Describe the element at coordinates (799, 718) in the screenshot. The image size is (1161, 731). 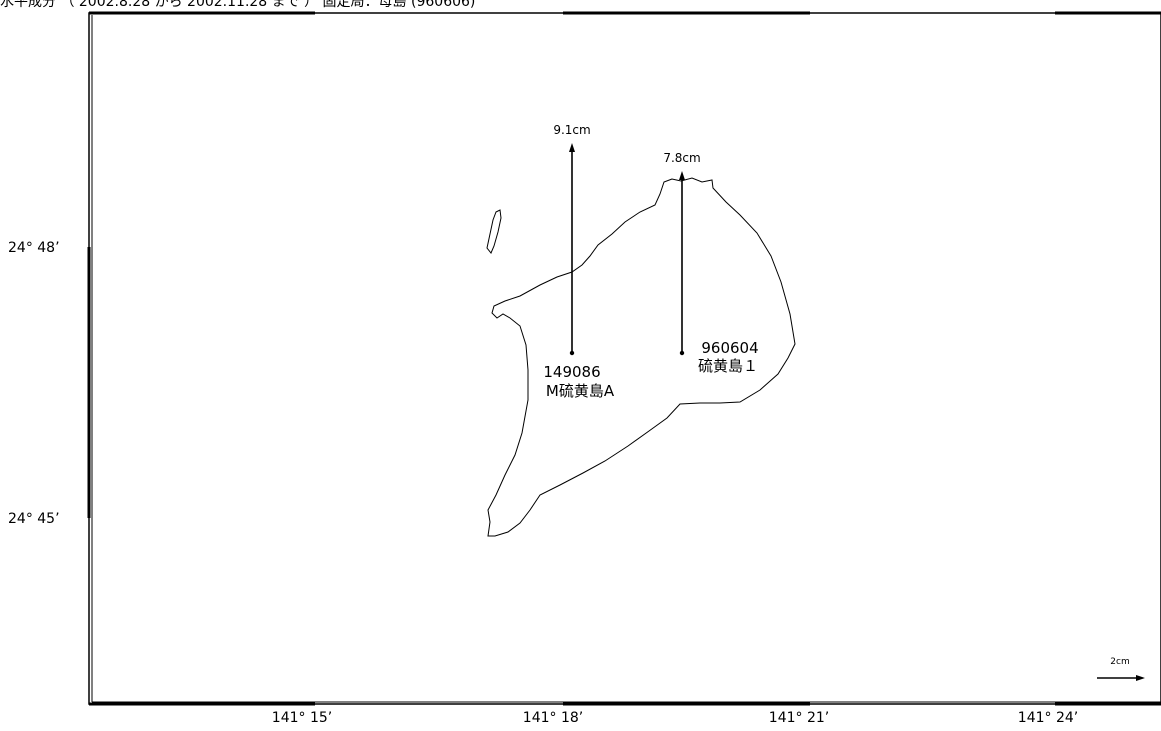
I see `lon-label-141-21: 141° 21’` at that location.